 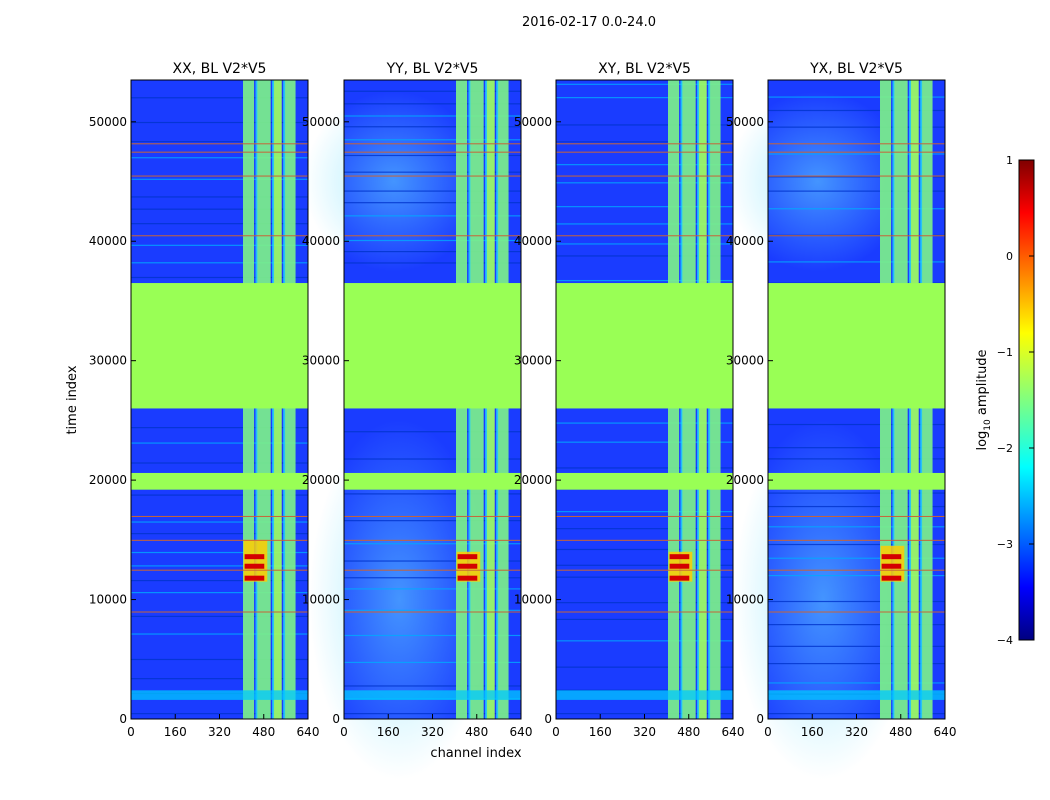 I want to click on y-tick-label: 20000, so click(x=321, y=480).